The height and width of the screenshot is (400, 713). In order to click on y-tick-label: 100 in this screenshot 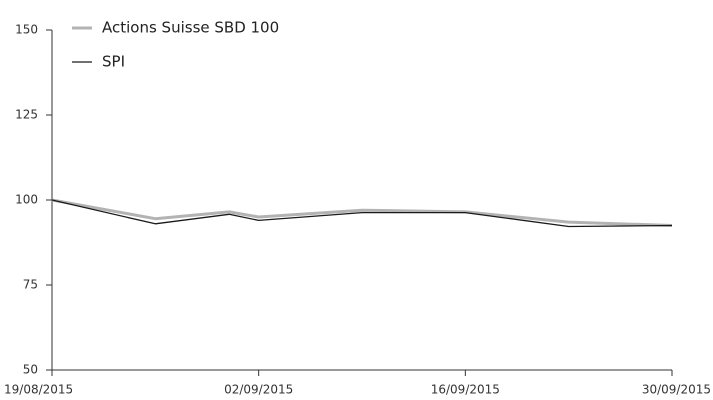, I will do `click(26, 200)`.